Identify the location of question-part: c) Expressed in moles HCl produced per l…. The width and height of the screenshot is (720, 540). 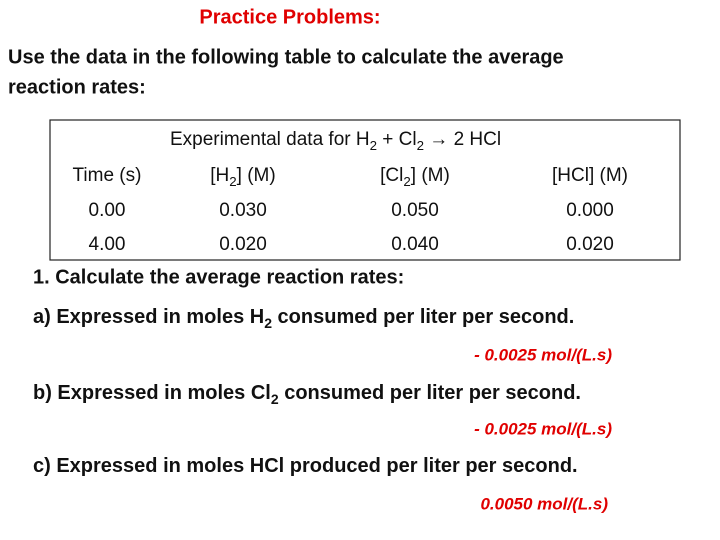
(305, 466).